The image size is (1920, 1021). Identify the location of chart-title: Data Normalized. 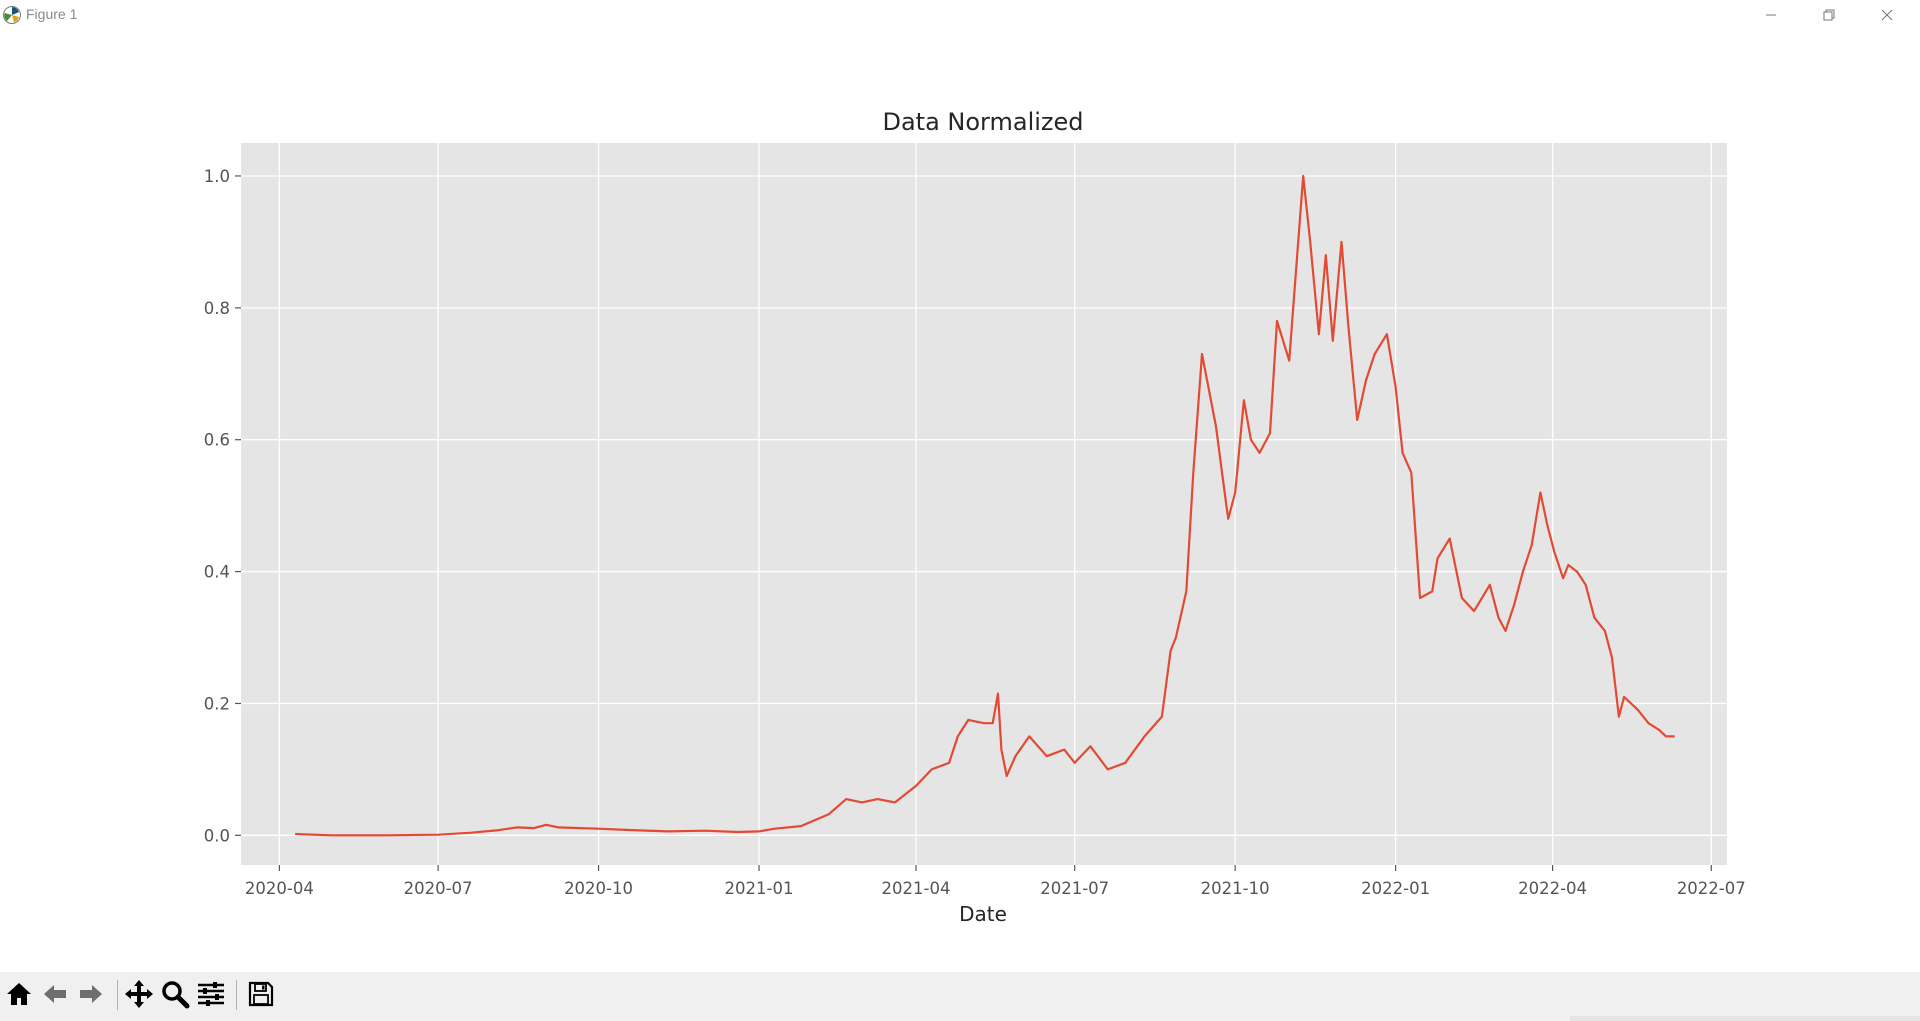
(982, 122).